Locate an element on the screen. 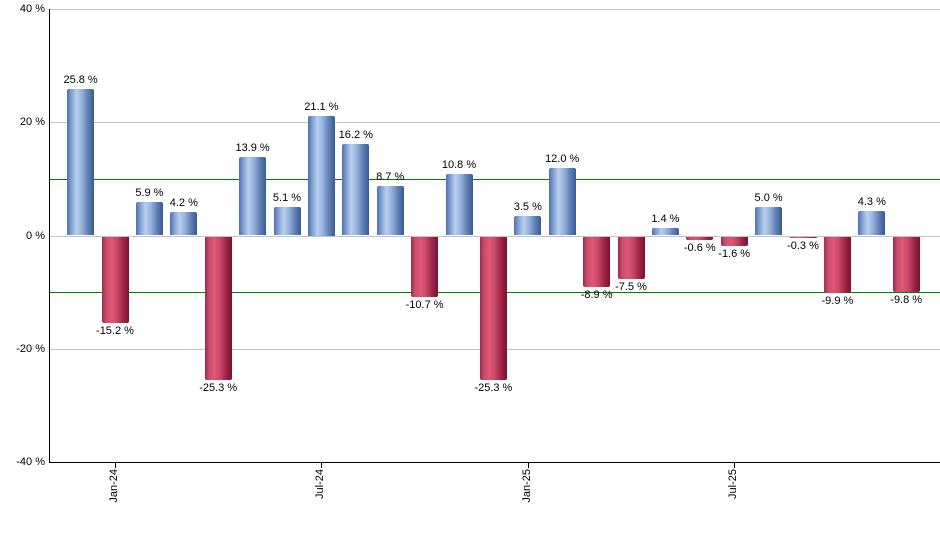 Image resolution: width=940 pixels, height=550 pixels. x-axis-tick-label: Jul-24 is located at coordinates (320, 484).